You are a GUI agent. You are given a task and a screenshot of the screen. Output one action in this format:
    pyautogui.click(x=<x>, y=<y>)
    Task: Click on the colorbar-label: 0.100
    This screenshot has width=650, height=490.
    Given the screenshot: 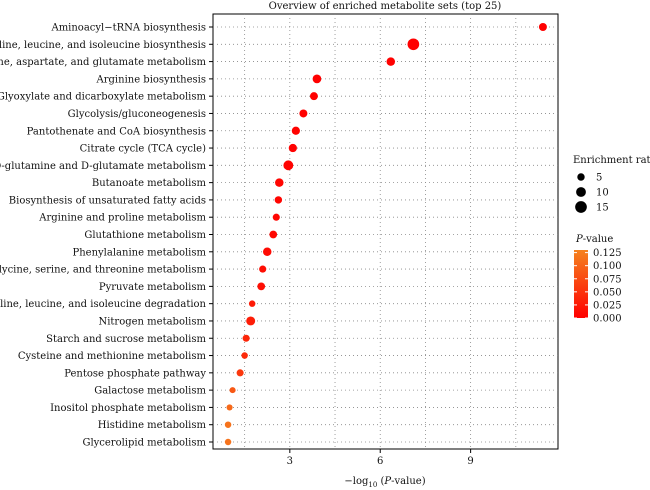 What is the action you would take?
    pyautogui.click(x=607, y=266)
    